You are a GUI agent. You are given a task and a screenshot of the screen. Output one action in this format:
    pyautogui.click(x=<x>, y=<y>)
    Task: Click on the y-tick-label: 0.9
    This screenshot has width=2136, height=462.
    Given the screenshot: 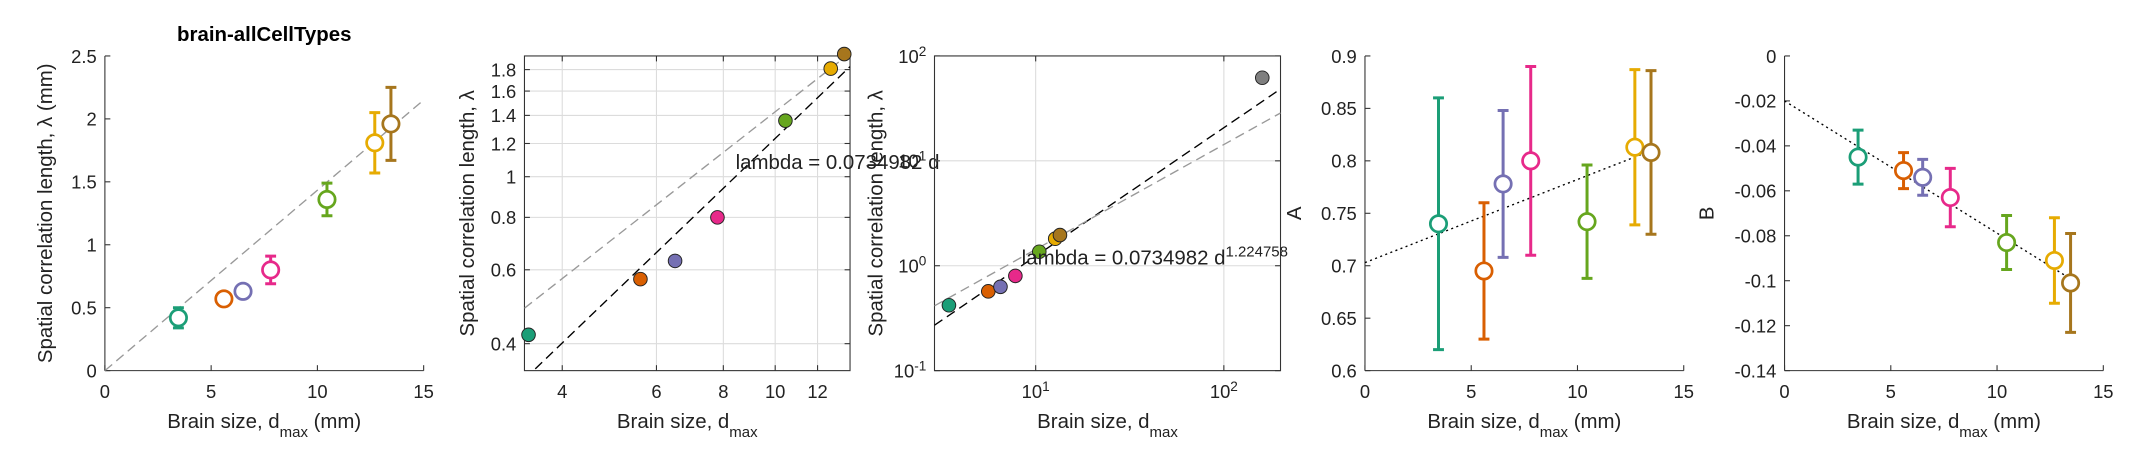 What is the action you would take?
    pyautogui.click(x=1344, y=56)
    